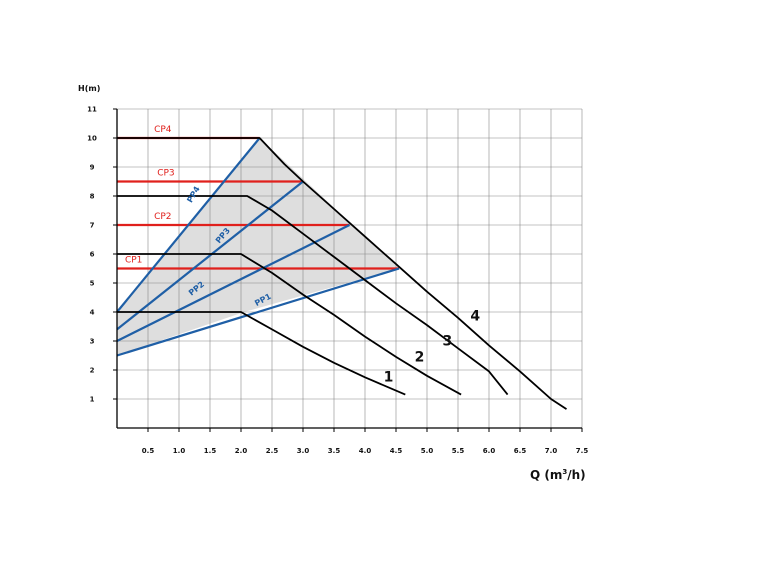  I want to click on constant-label-cp2: CP2, so click(162, 217).